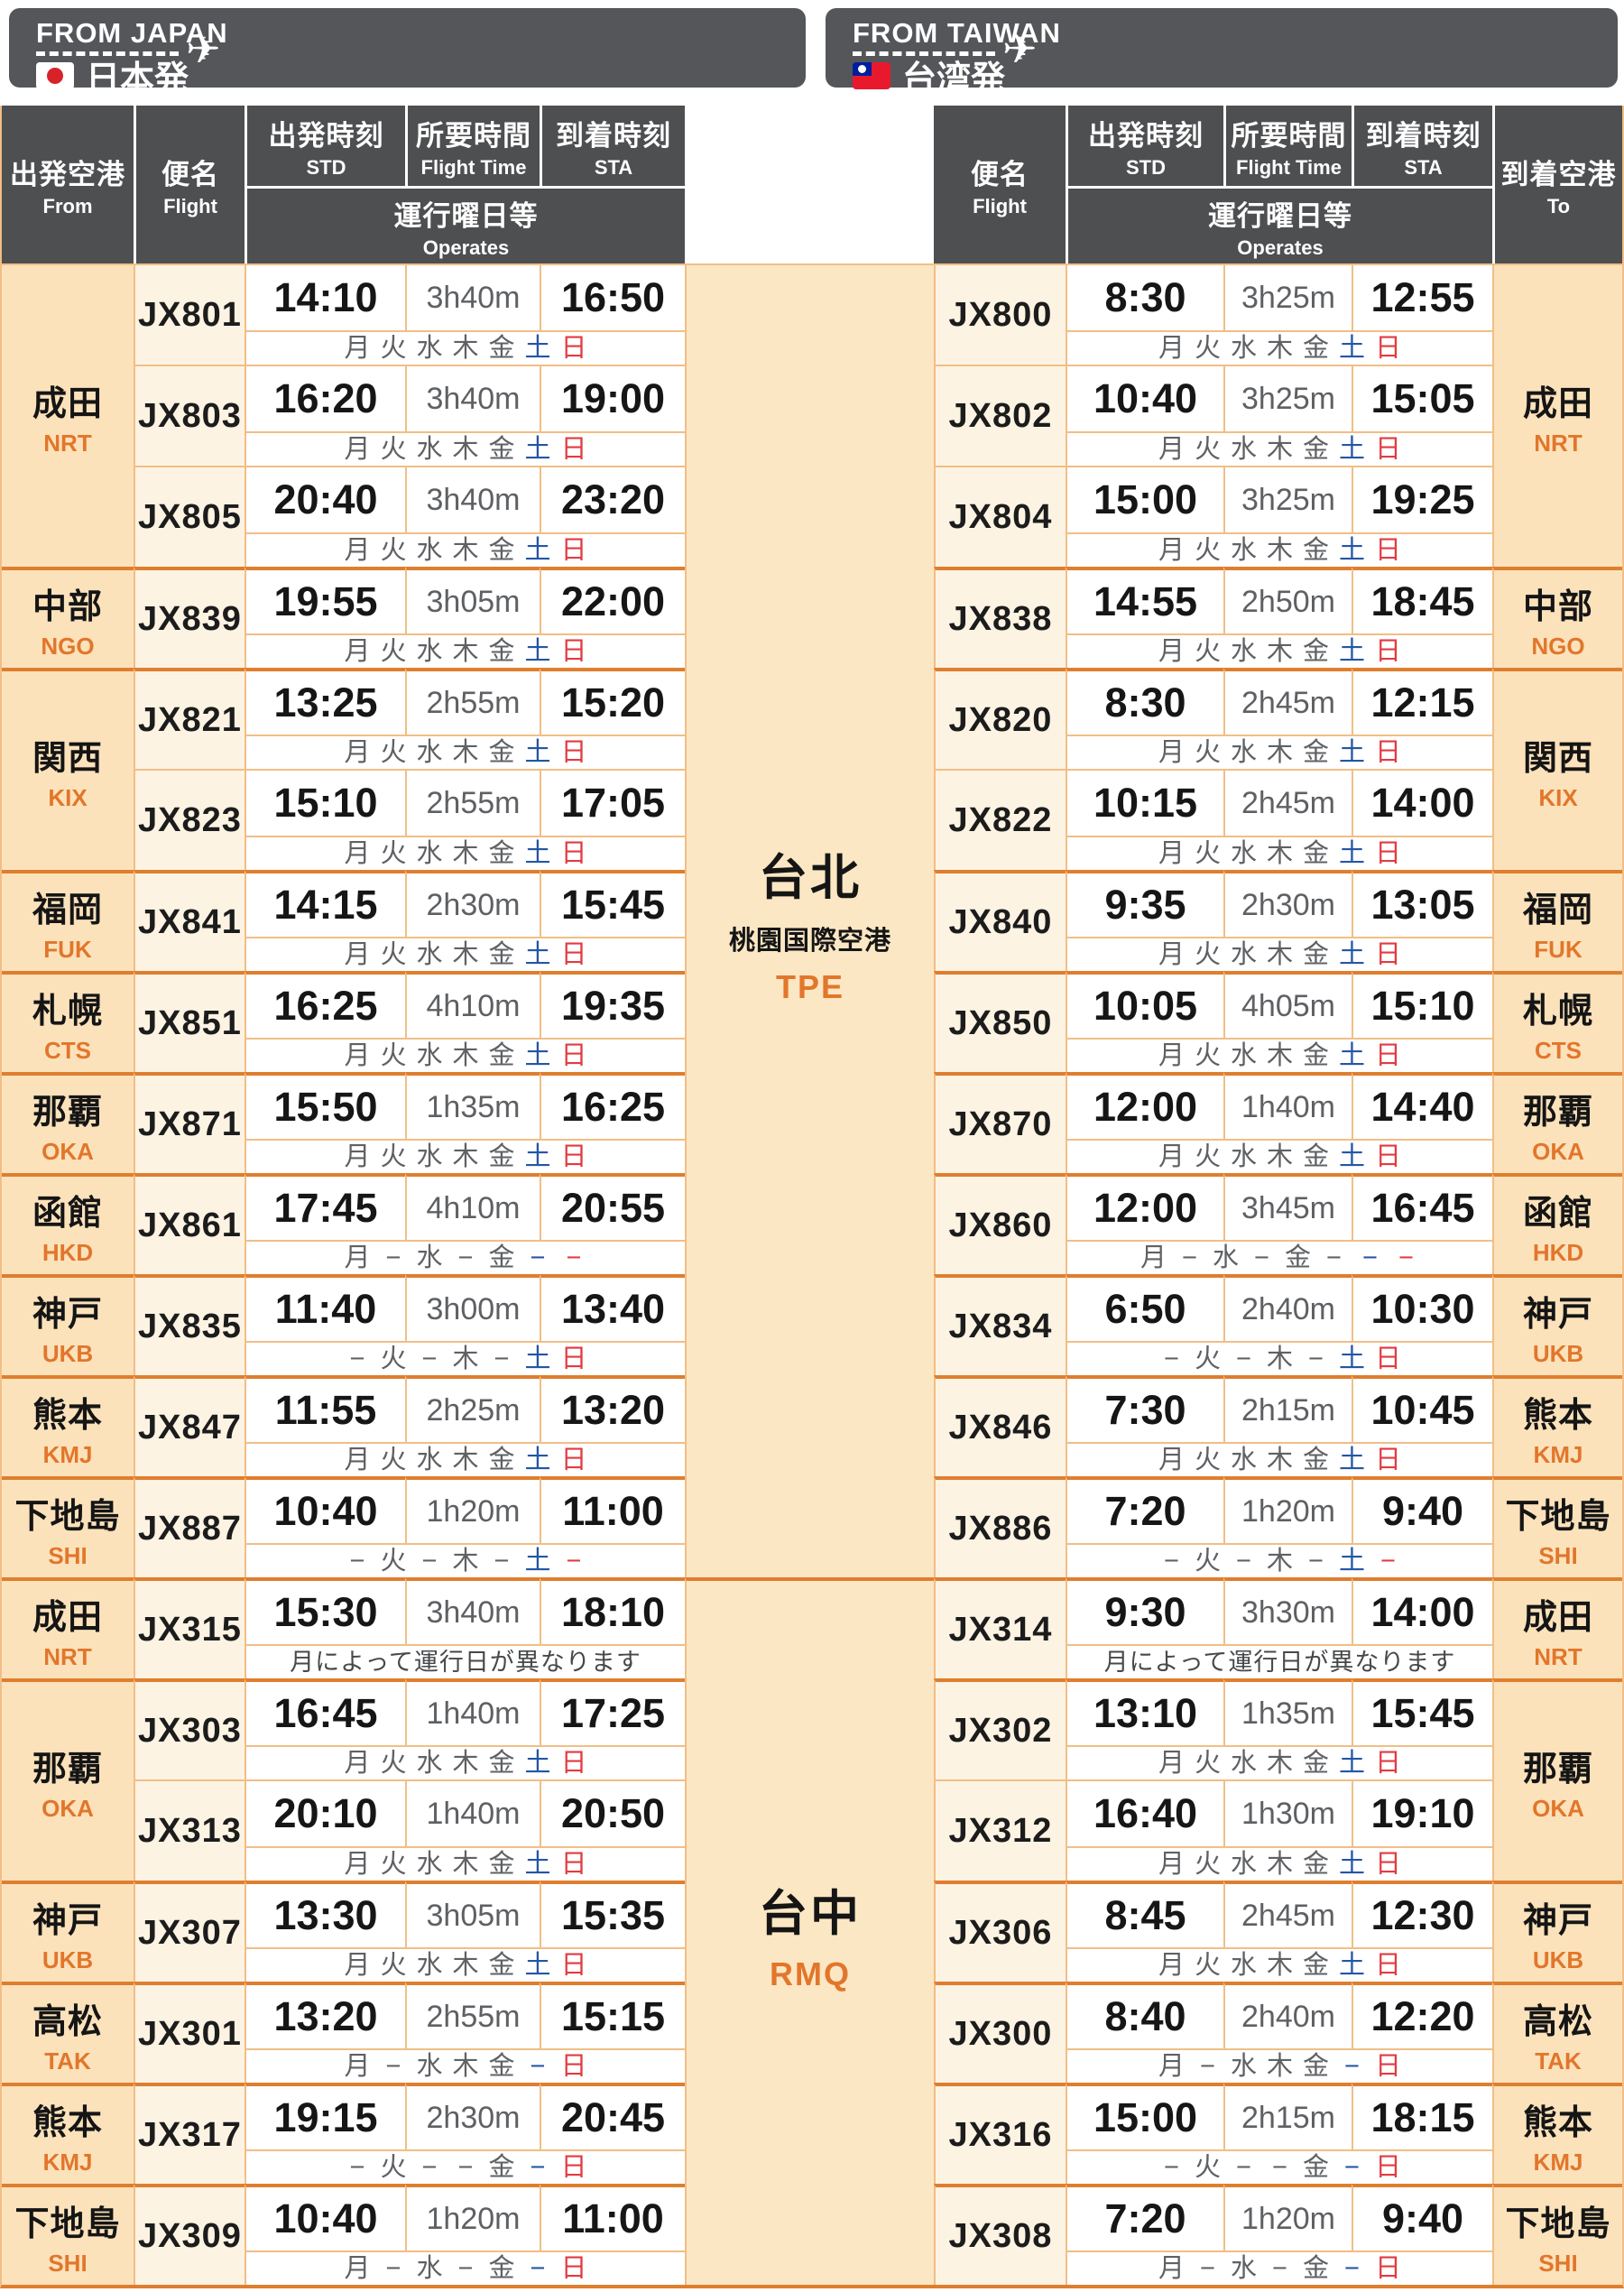  Describe the element at coordinates (190, 174) in the screenshot. I see `header-flight-left-ja: 便名` at that location.